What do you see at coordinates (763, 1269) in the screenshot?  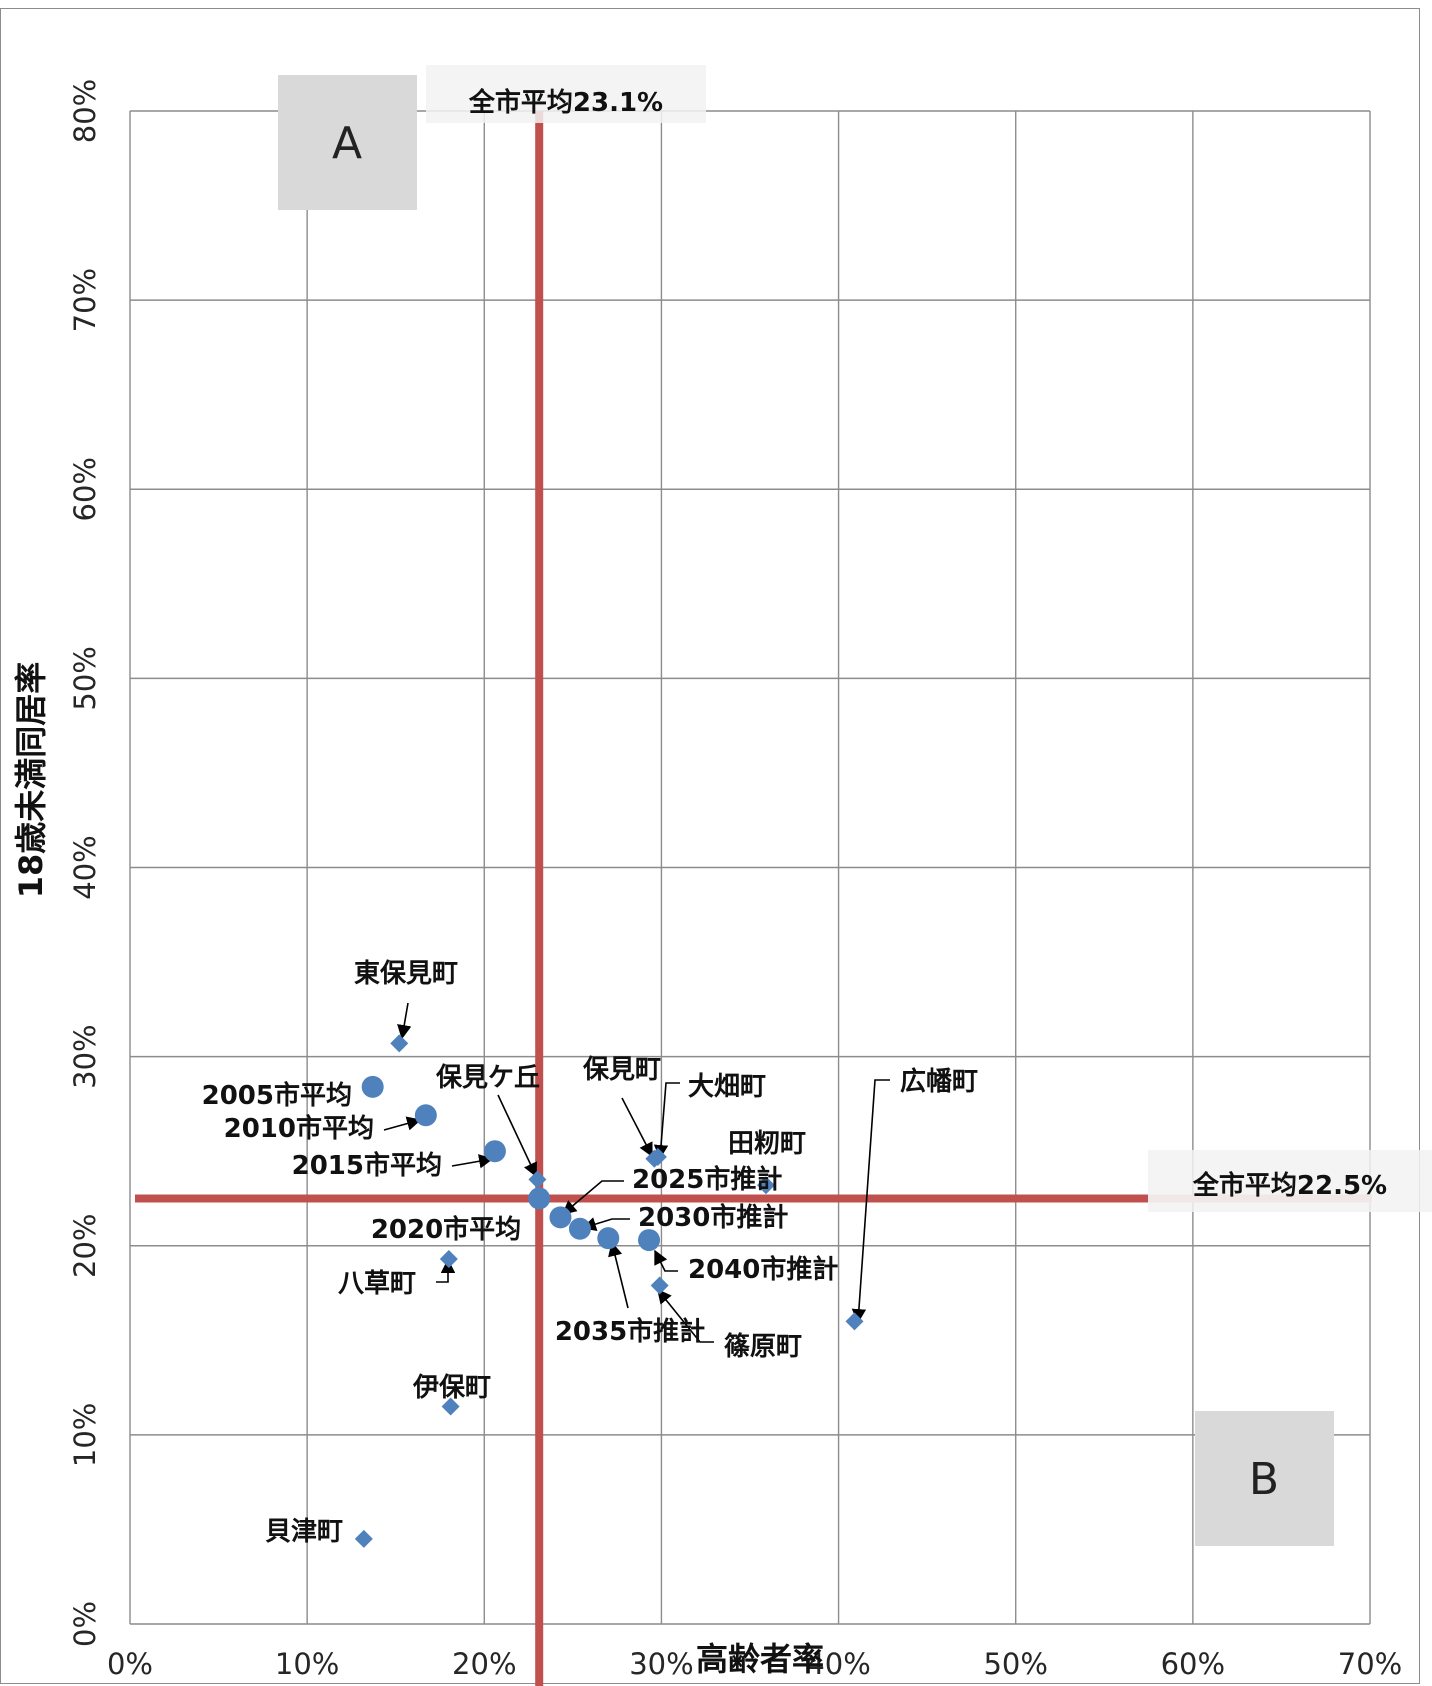 I see `point-label: 2040市推計` at bounding box center [763, 1269].